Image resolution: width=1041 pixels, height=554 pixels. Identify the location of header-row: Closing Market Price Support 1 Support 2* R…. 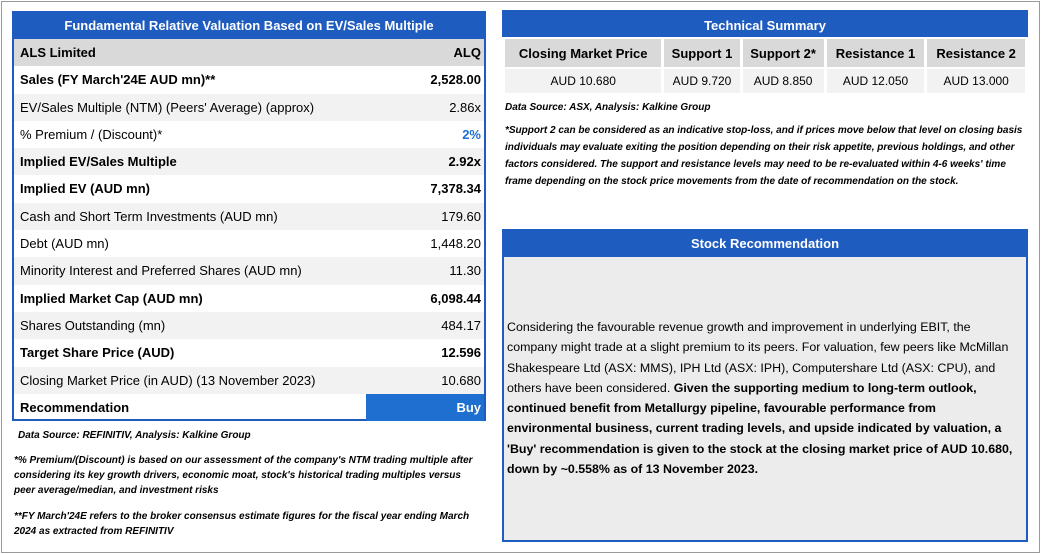
(765, 53).